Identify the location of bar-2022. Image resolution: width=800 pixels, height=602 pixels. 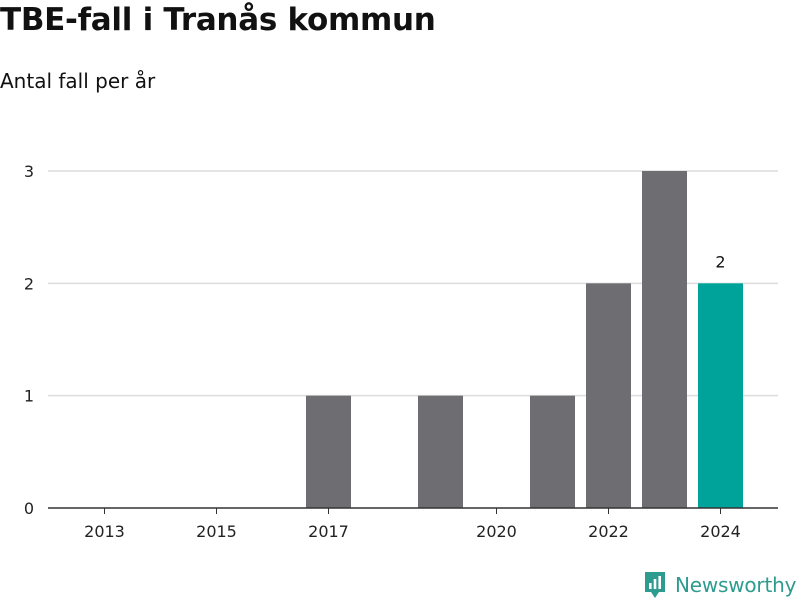
(608, 395).